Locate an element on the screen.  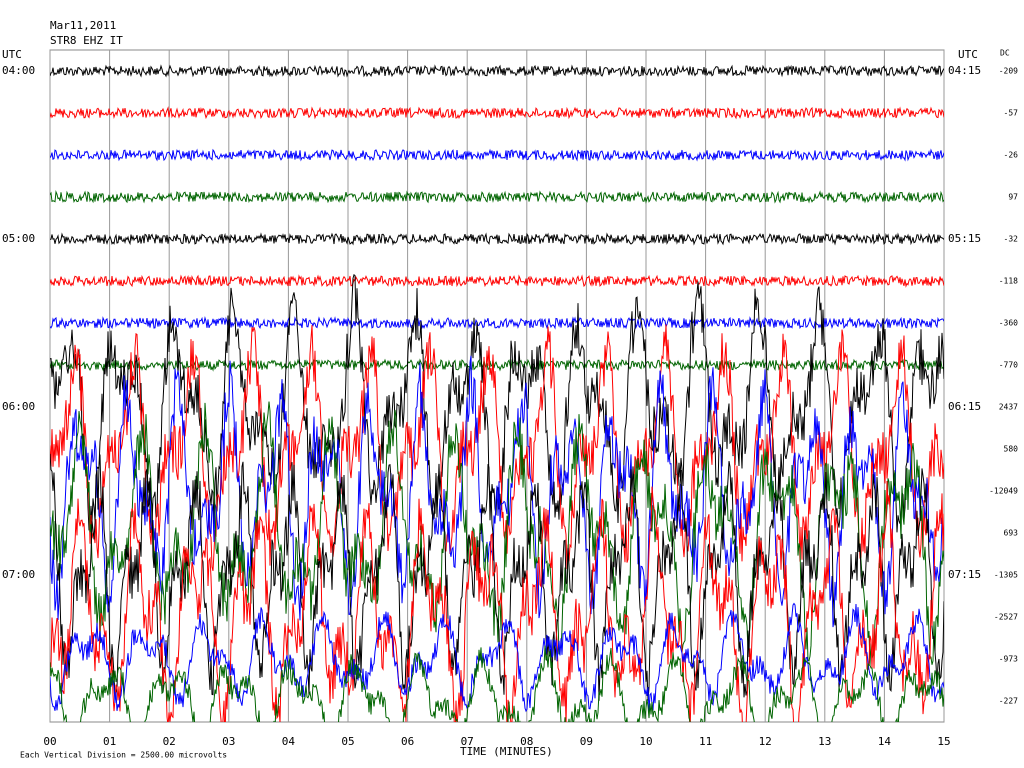
right-time-label: 07:15 is located at coordinates (964, 574).